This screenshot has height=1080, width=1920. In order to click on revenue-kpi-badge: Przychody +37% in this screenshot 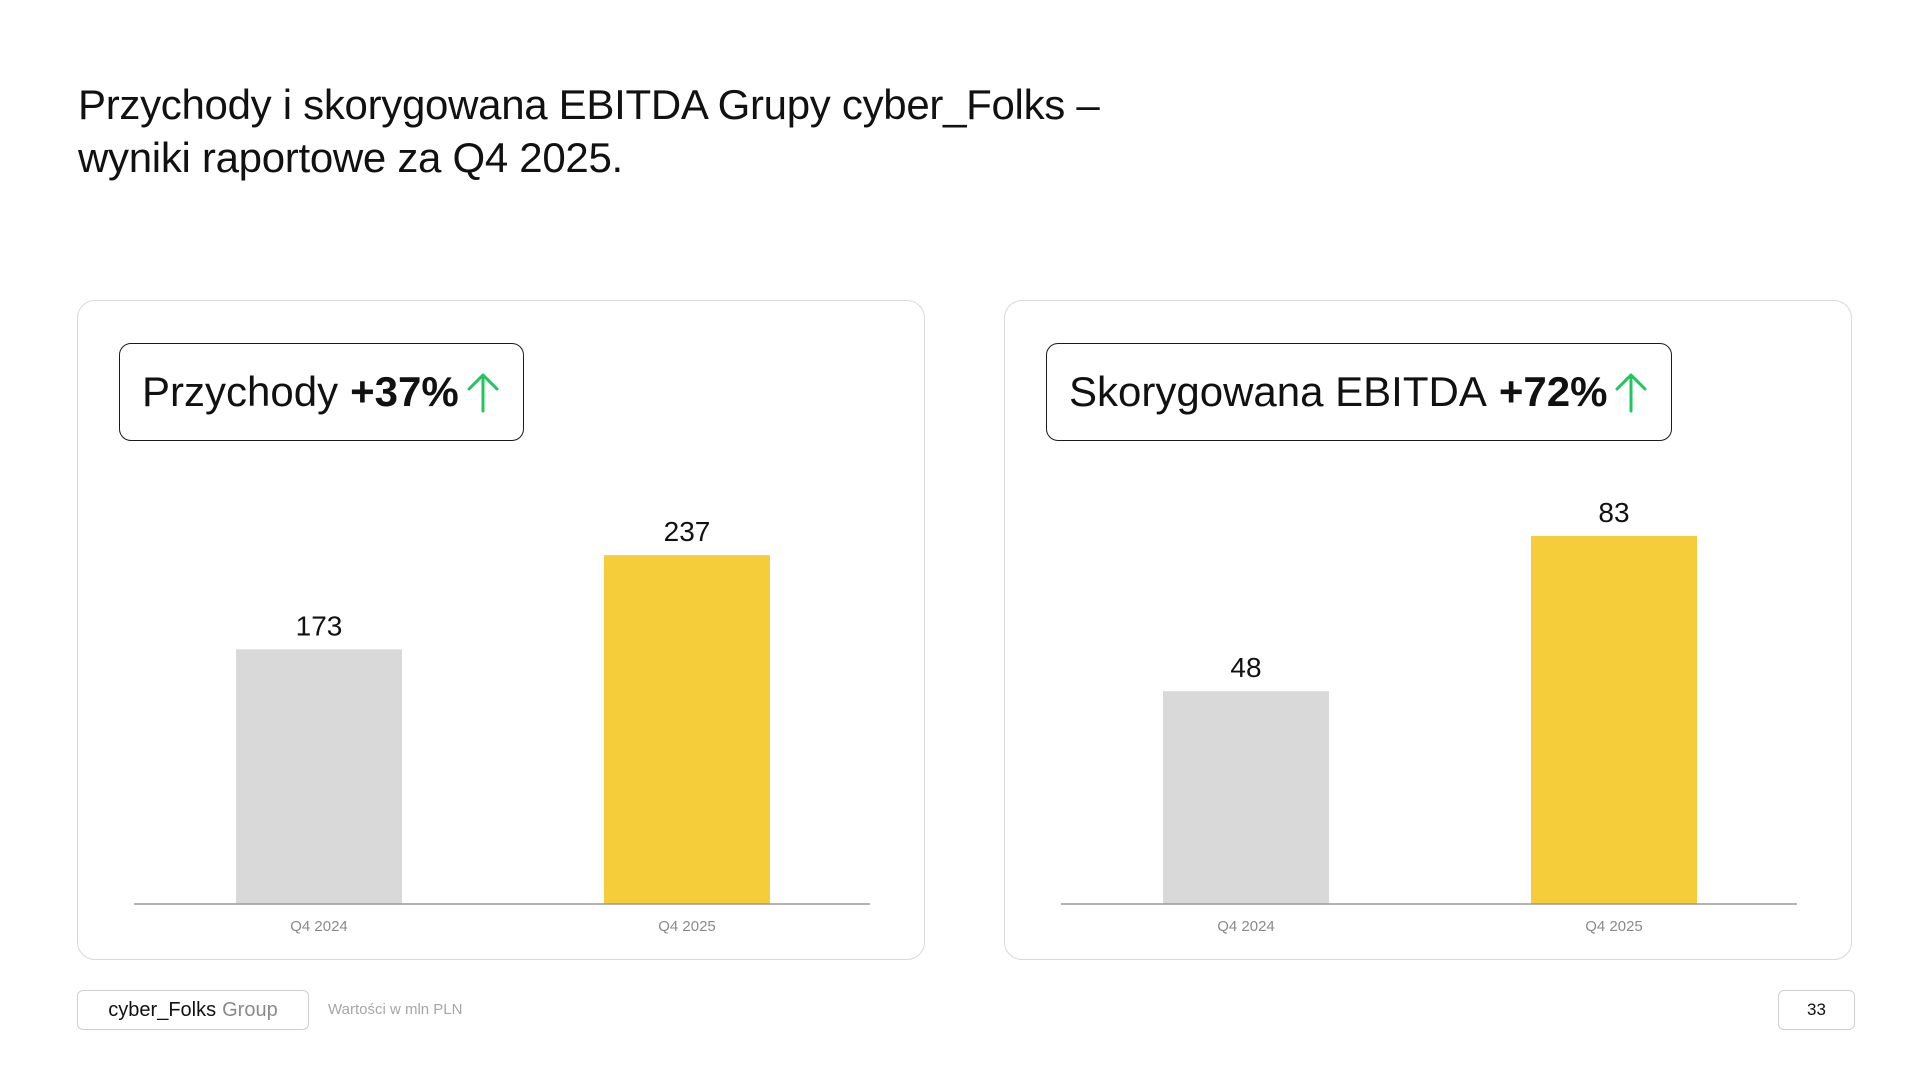, I will do `click(321, 392)`.